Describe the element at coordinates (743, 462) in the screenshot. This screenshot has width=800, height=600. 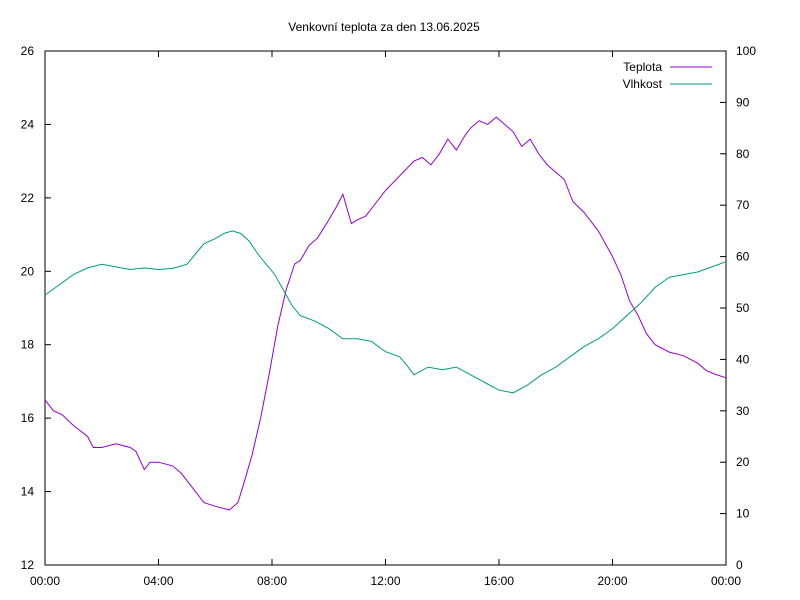
I see `y-right-tick-label: 20` at that location.